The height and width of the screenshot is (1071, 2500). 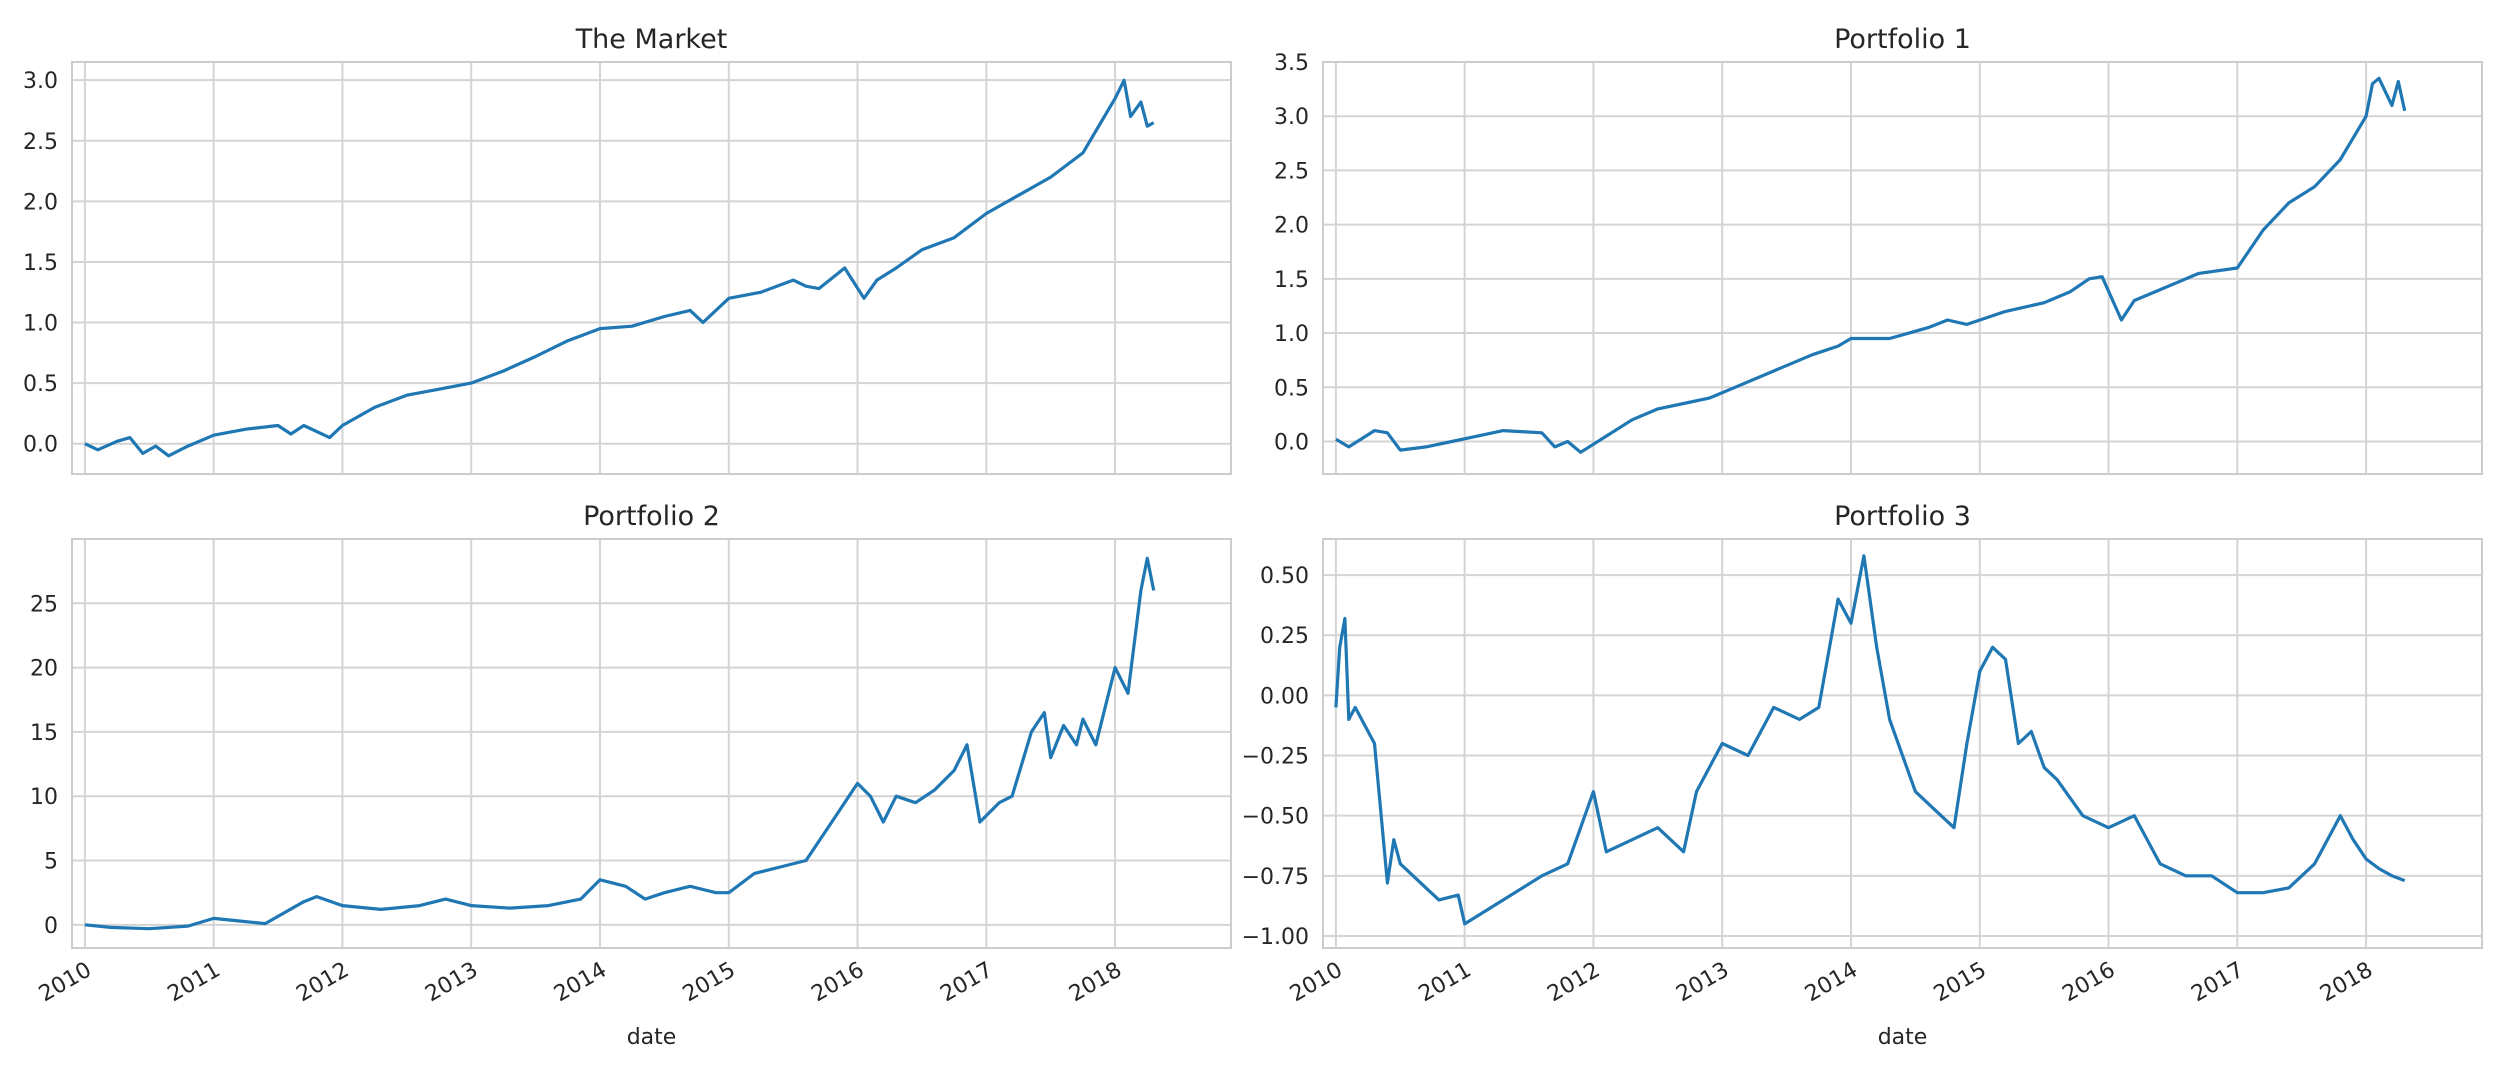 I want to click on y-tick-label: 0.25, so click(x=1284, y=636).